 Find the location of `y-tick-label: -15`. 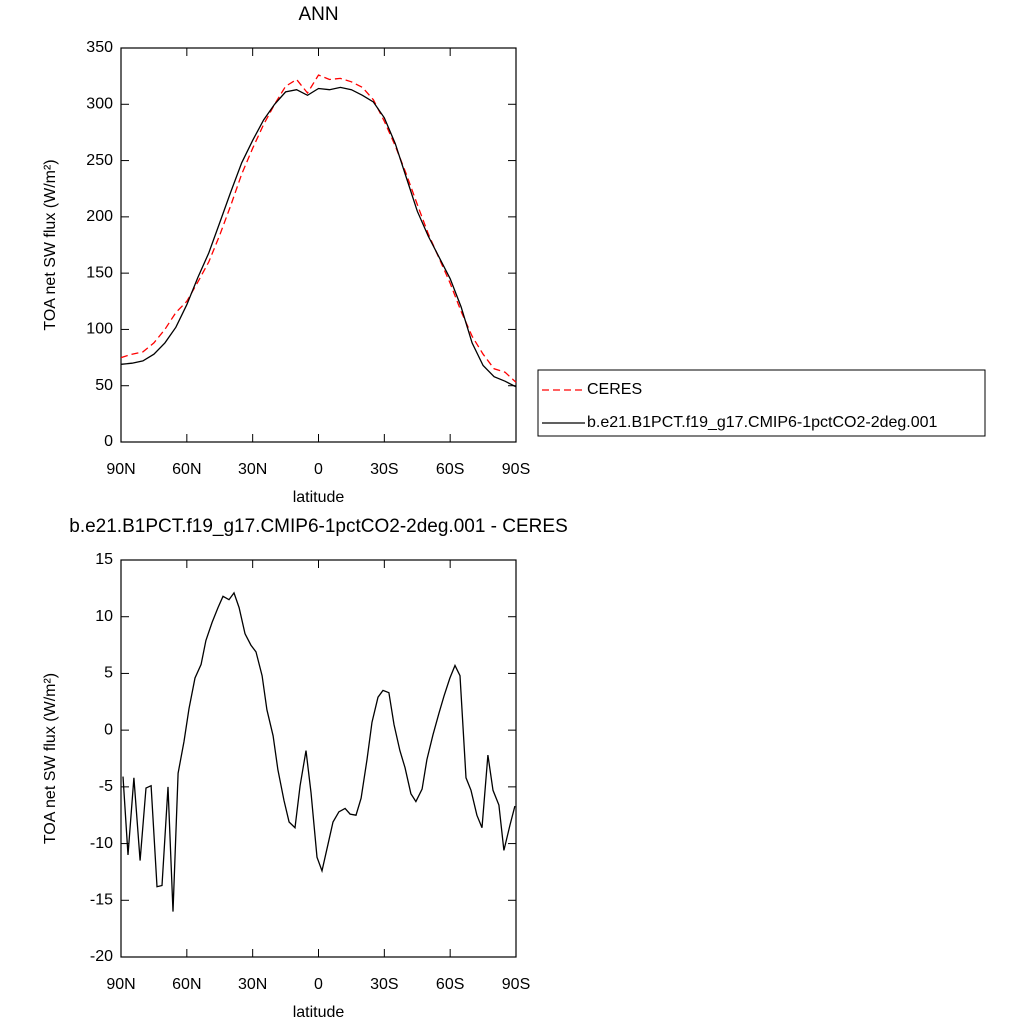

y-tick-label: -15 is located at coordinates (101, 900).